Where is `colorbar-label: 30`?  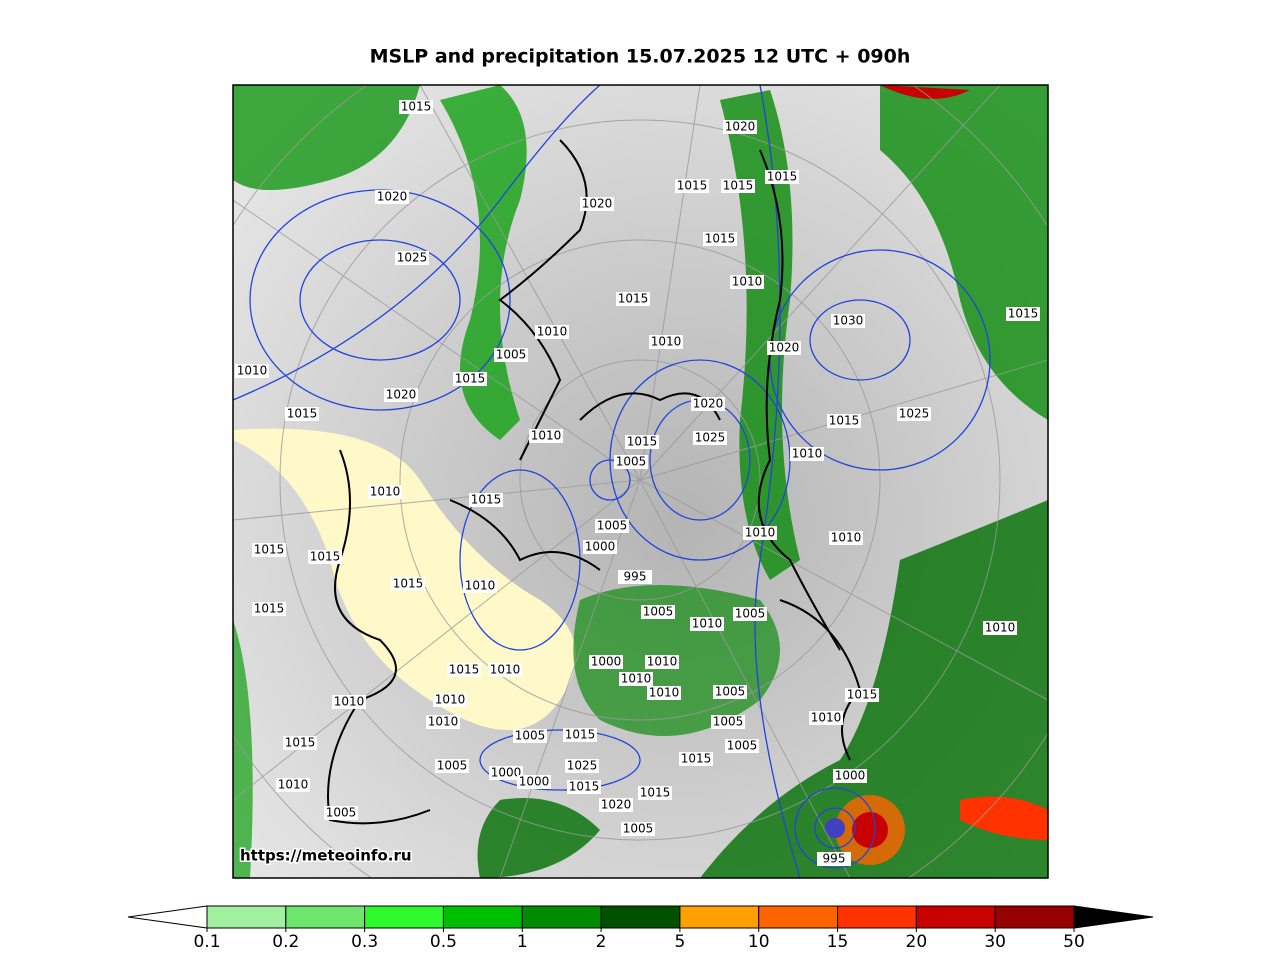
colorbar-label: 30 is located at coordinates (995, 942).